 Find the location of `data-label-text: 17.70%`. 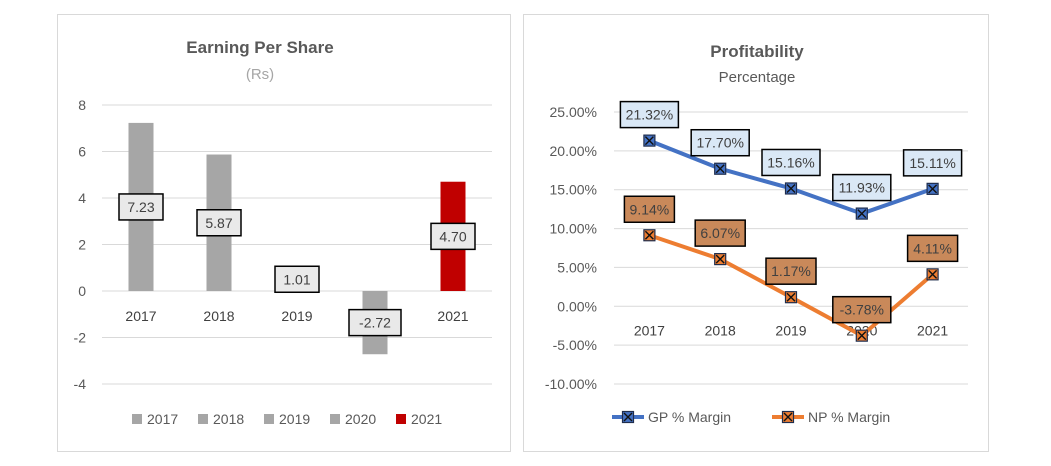

data-label-text: 17.70% is located at coordinates (719, 143).